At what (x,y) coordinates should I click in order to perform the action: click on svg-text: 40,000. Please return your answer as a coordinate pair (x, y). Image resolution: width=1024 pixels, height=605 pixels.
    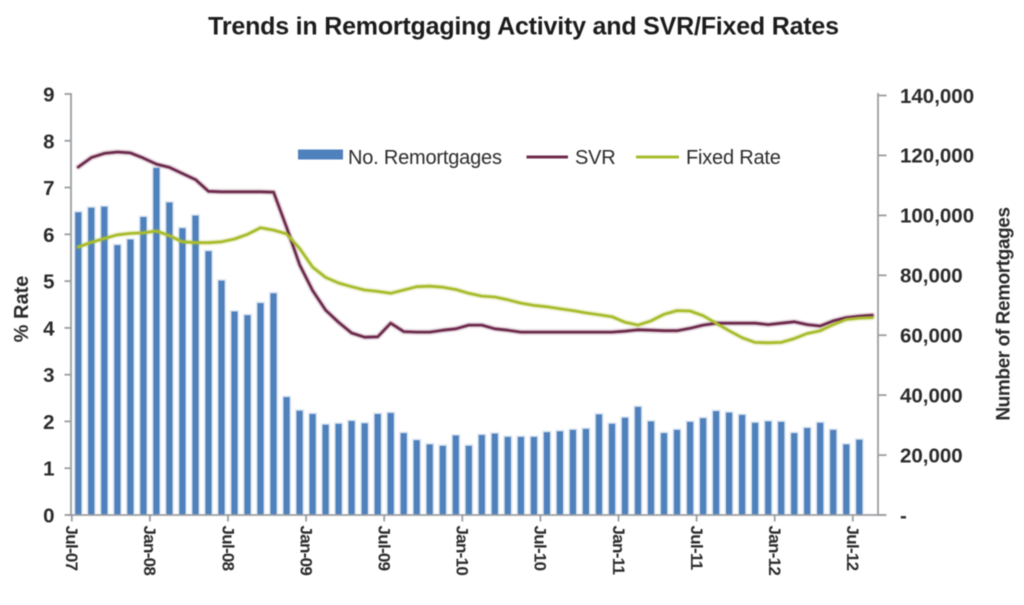
    Looking at the image, I should click on (931, 395).